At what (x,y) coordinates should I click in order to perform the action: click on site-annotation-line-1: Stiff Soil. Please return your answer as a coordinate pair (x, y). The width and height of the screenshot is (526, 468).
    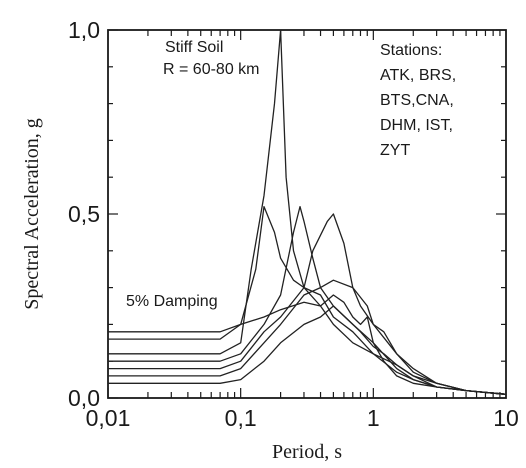
    Looking at the image, I should click on (194, 47).